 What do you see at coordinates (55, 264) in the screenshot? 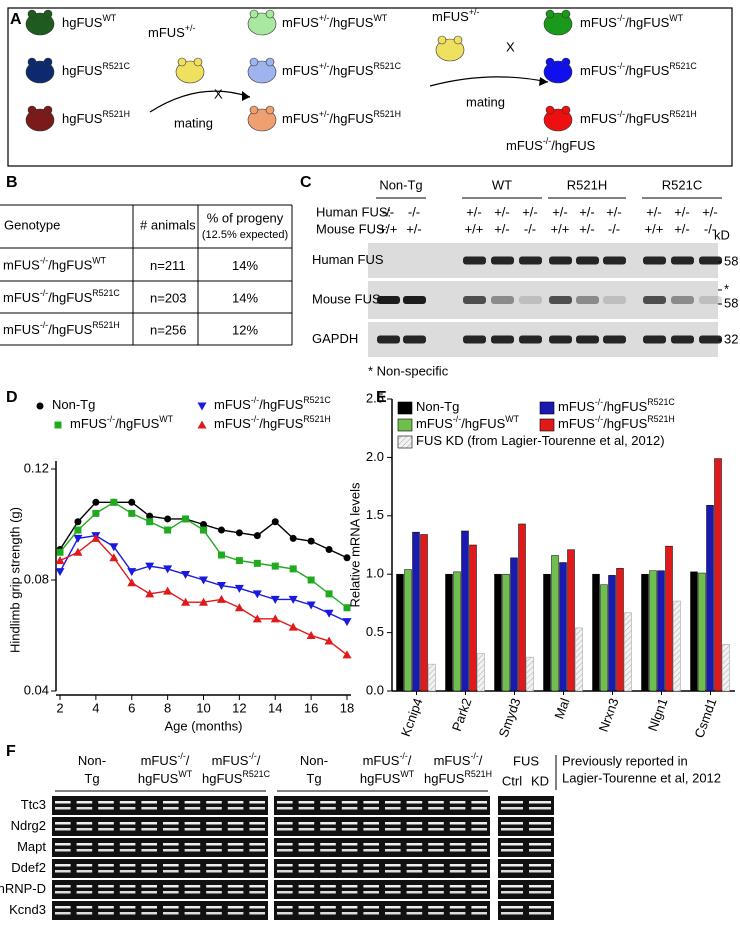
I see `table-cell: mFUS-/-/hgFUSWT` at bounding box center [55, 264].